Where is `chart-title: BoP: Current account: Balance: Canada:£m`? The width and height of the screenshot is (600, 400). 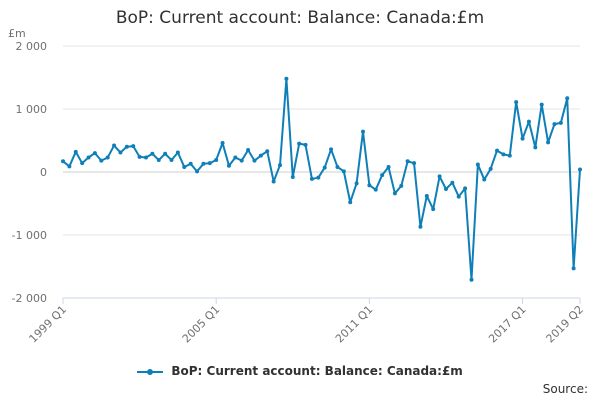
chart-title: BoP: Current account: Balance: Canada:£m is located at coordinates (300, 18).